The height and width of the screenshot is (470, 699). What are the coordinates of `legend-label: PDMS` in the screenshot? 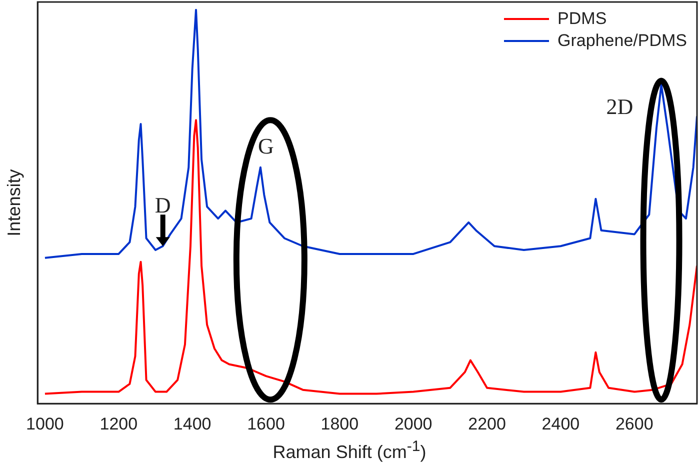 It's located at (582, 19).